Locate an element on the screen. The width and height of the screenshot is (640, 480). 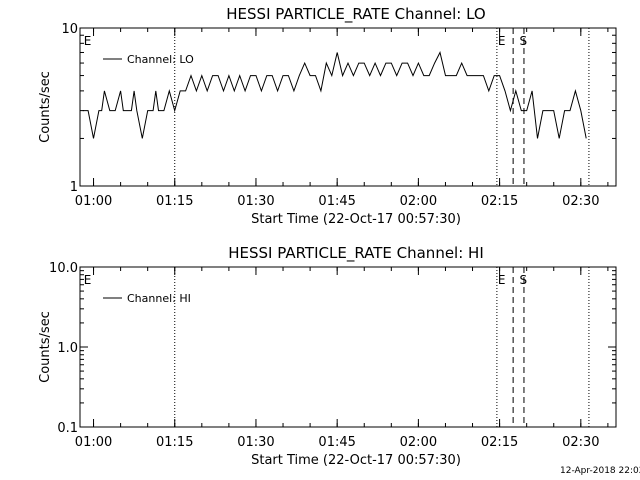
footer-date: 12-Apr-2018 22:02 is located at coordinates (600, 471).